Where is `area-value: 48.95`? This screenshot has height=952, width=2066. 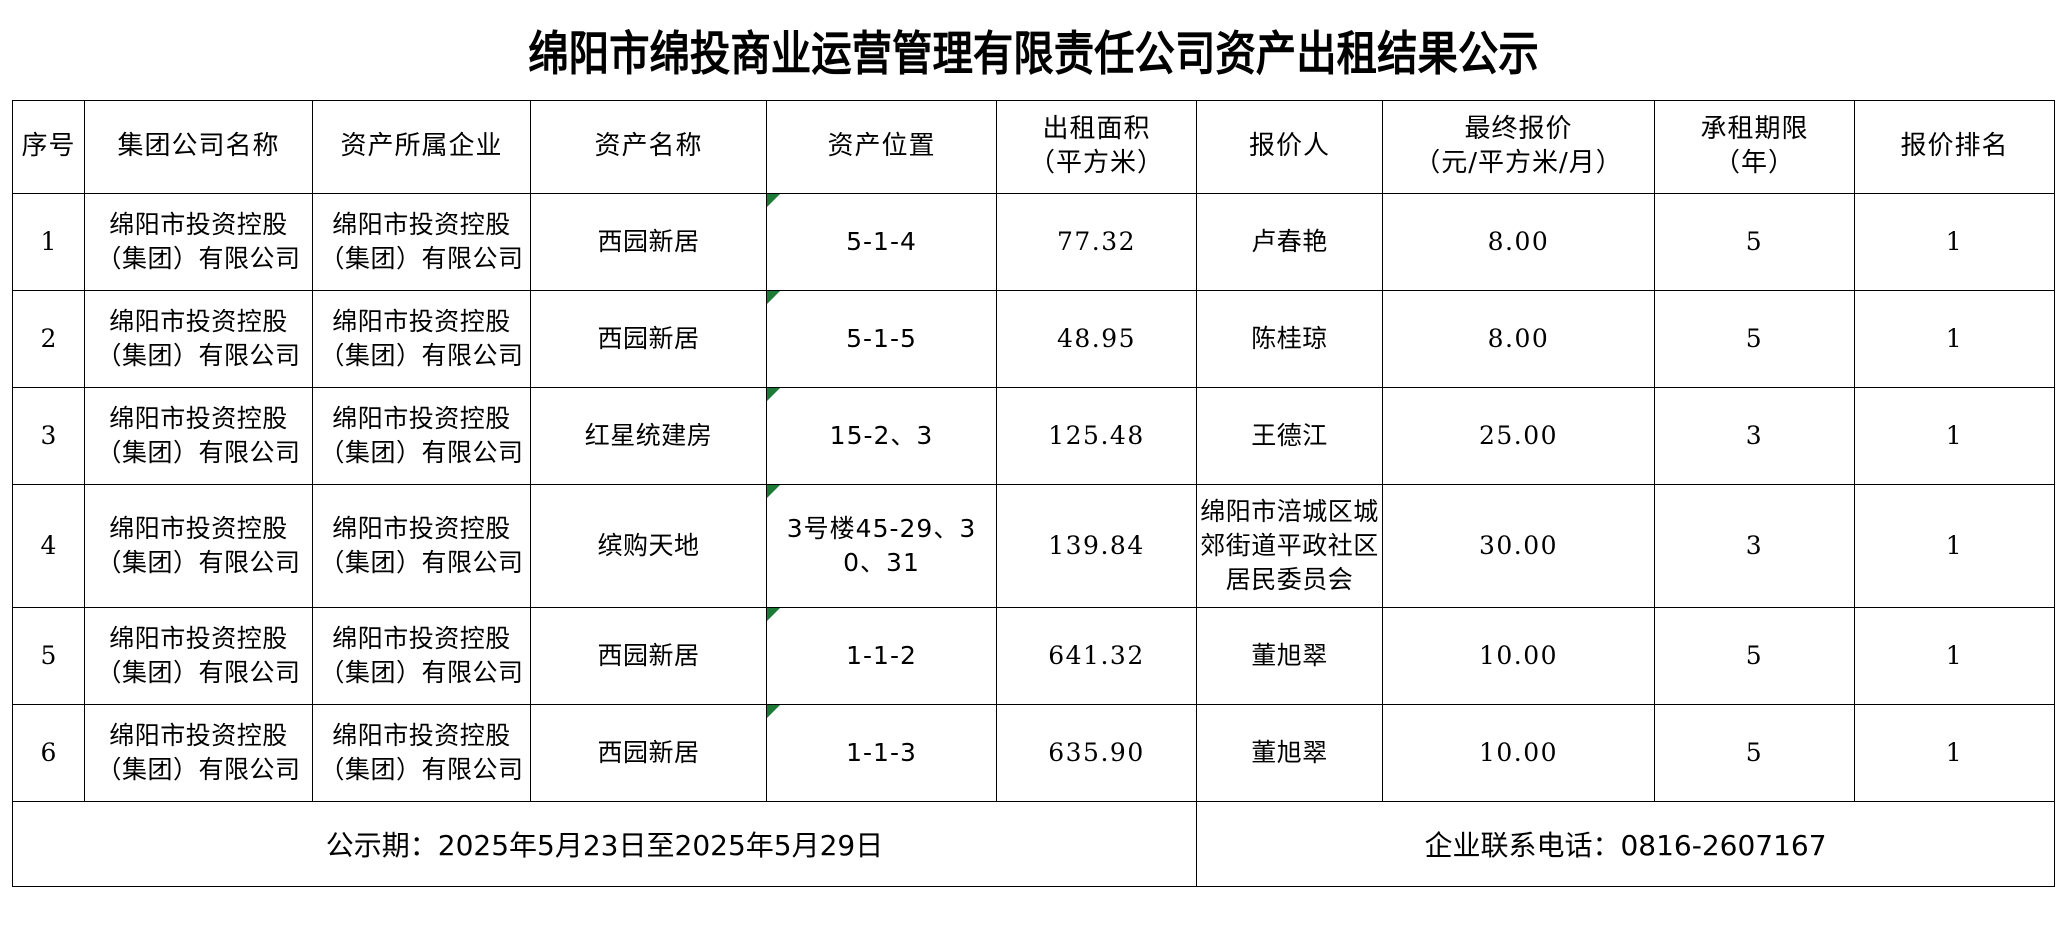
area-value: 48.95 is located at coordinates (1096, 338).